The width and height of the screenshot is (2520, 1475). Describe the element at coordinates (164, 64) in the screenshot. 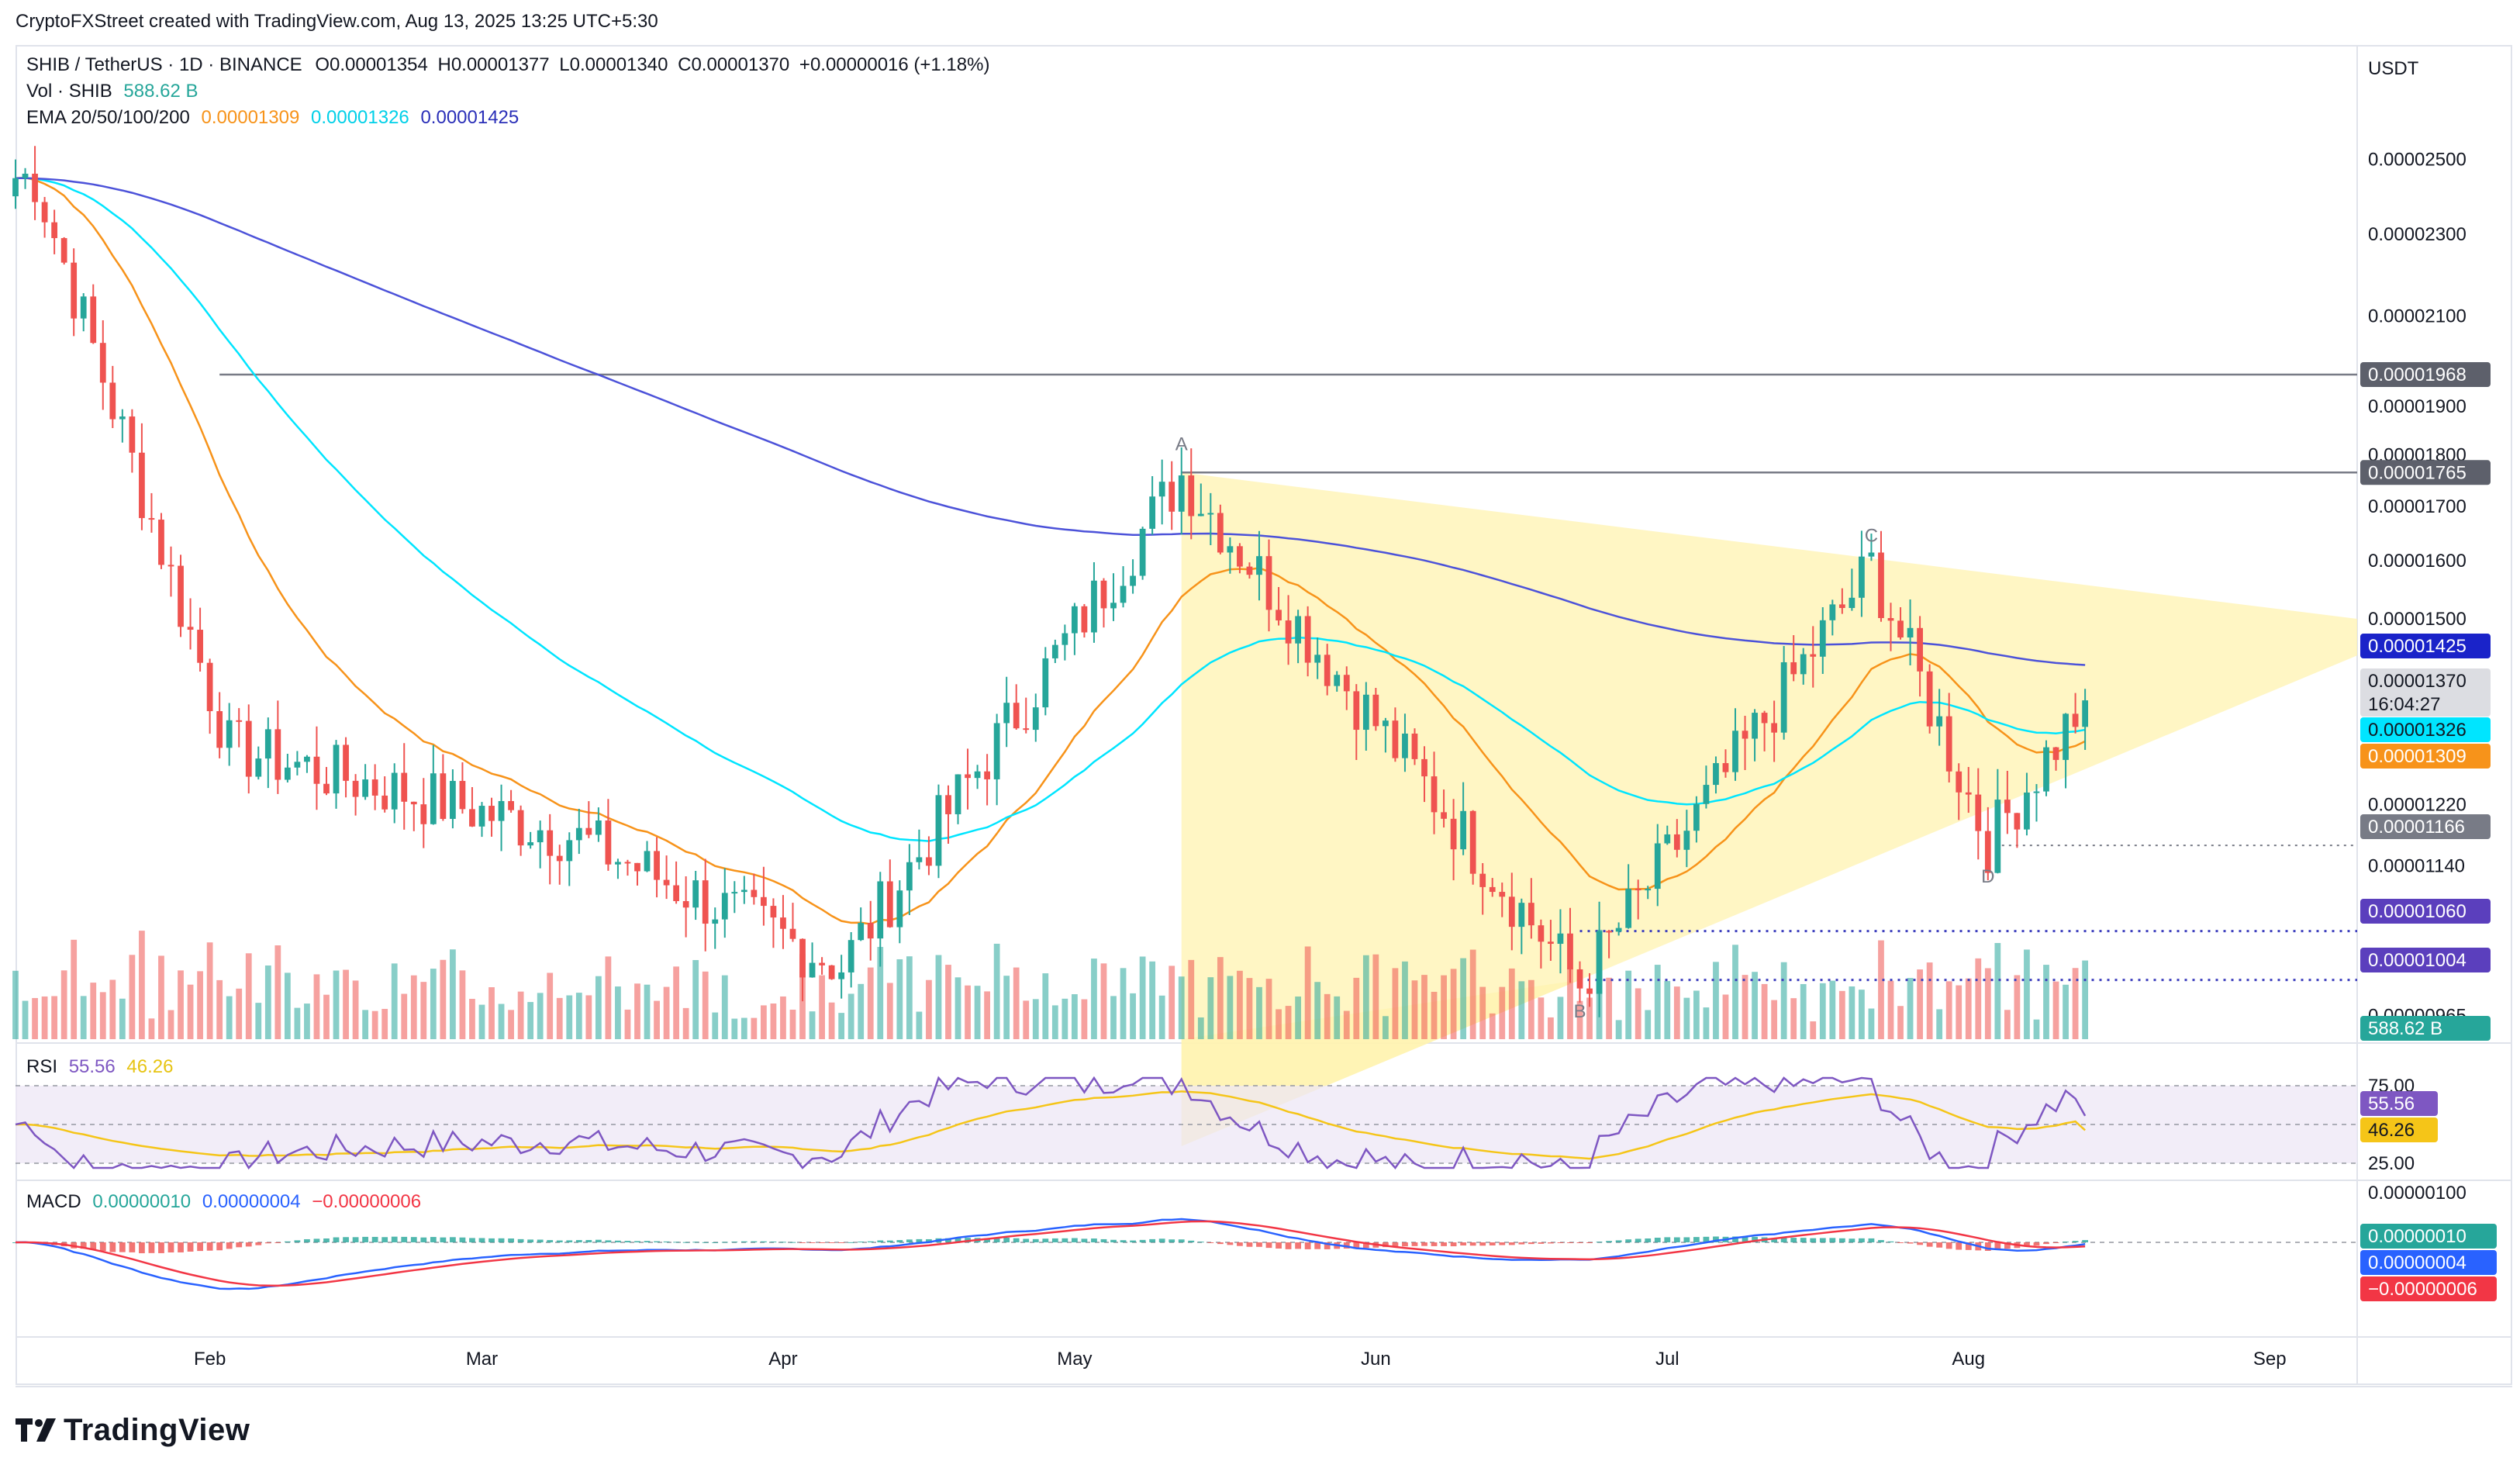

I see `pair-title: SHIB / TetherUS · 1D · BINANCE` at that location.